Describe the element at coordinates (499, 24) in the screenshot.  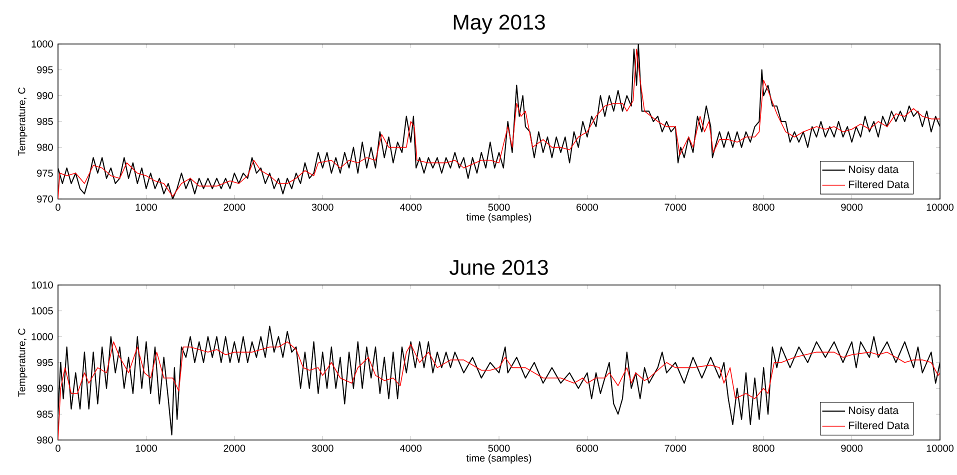
I see `chart-title: May 2013` at that location.